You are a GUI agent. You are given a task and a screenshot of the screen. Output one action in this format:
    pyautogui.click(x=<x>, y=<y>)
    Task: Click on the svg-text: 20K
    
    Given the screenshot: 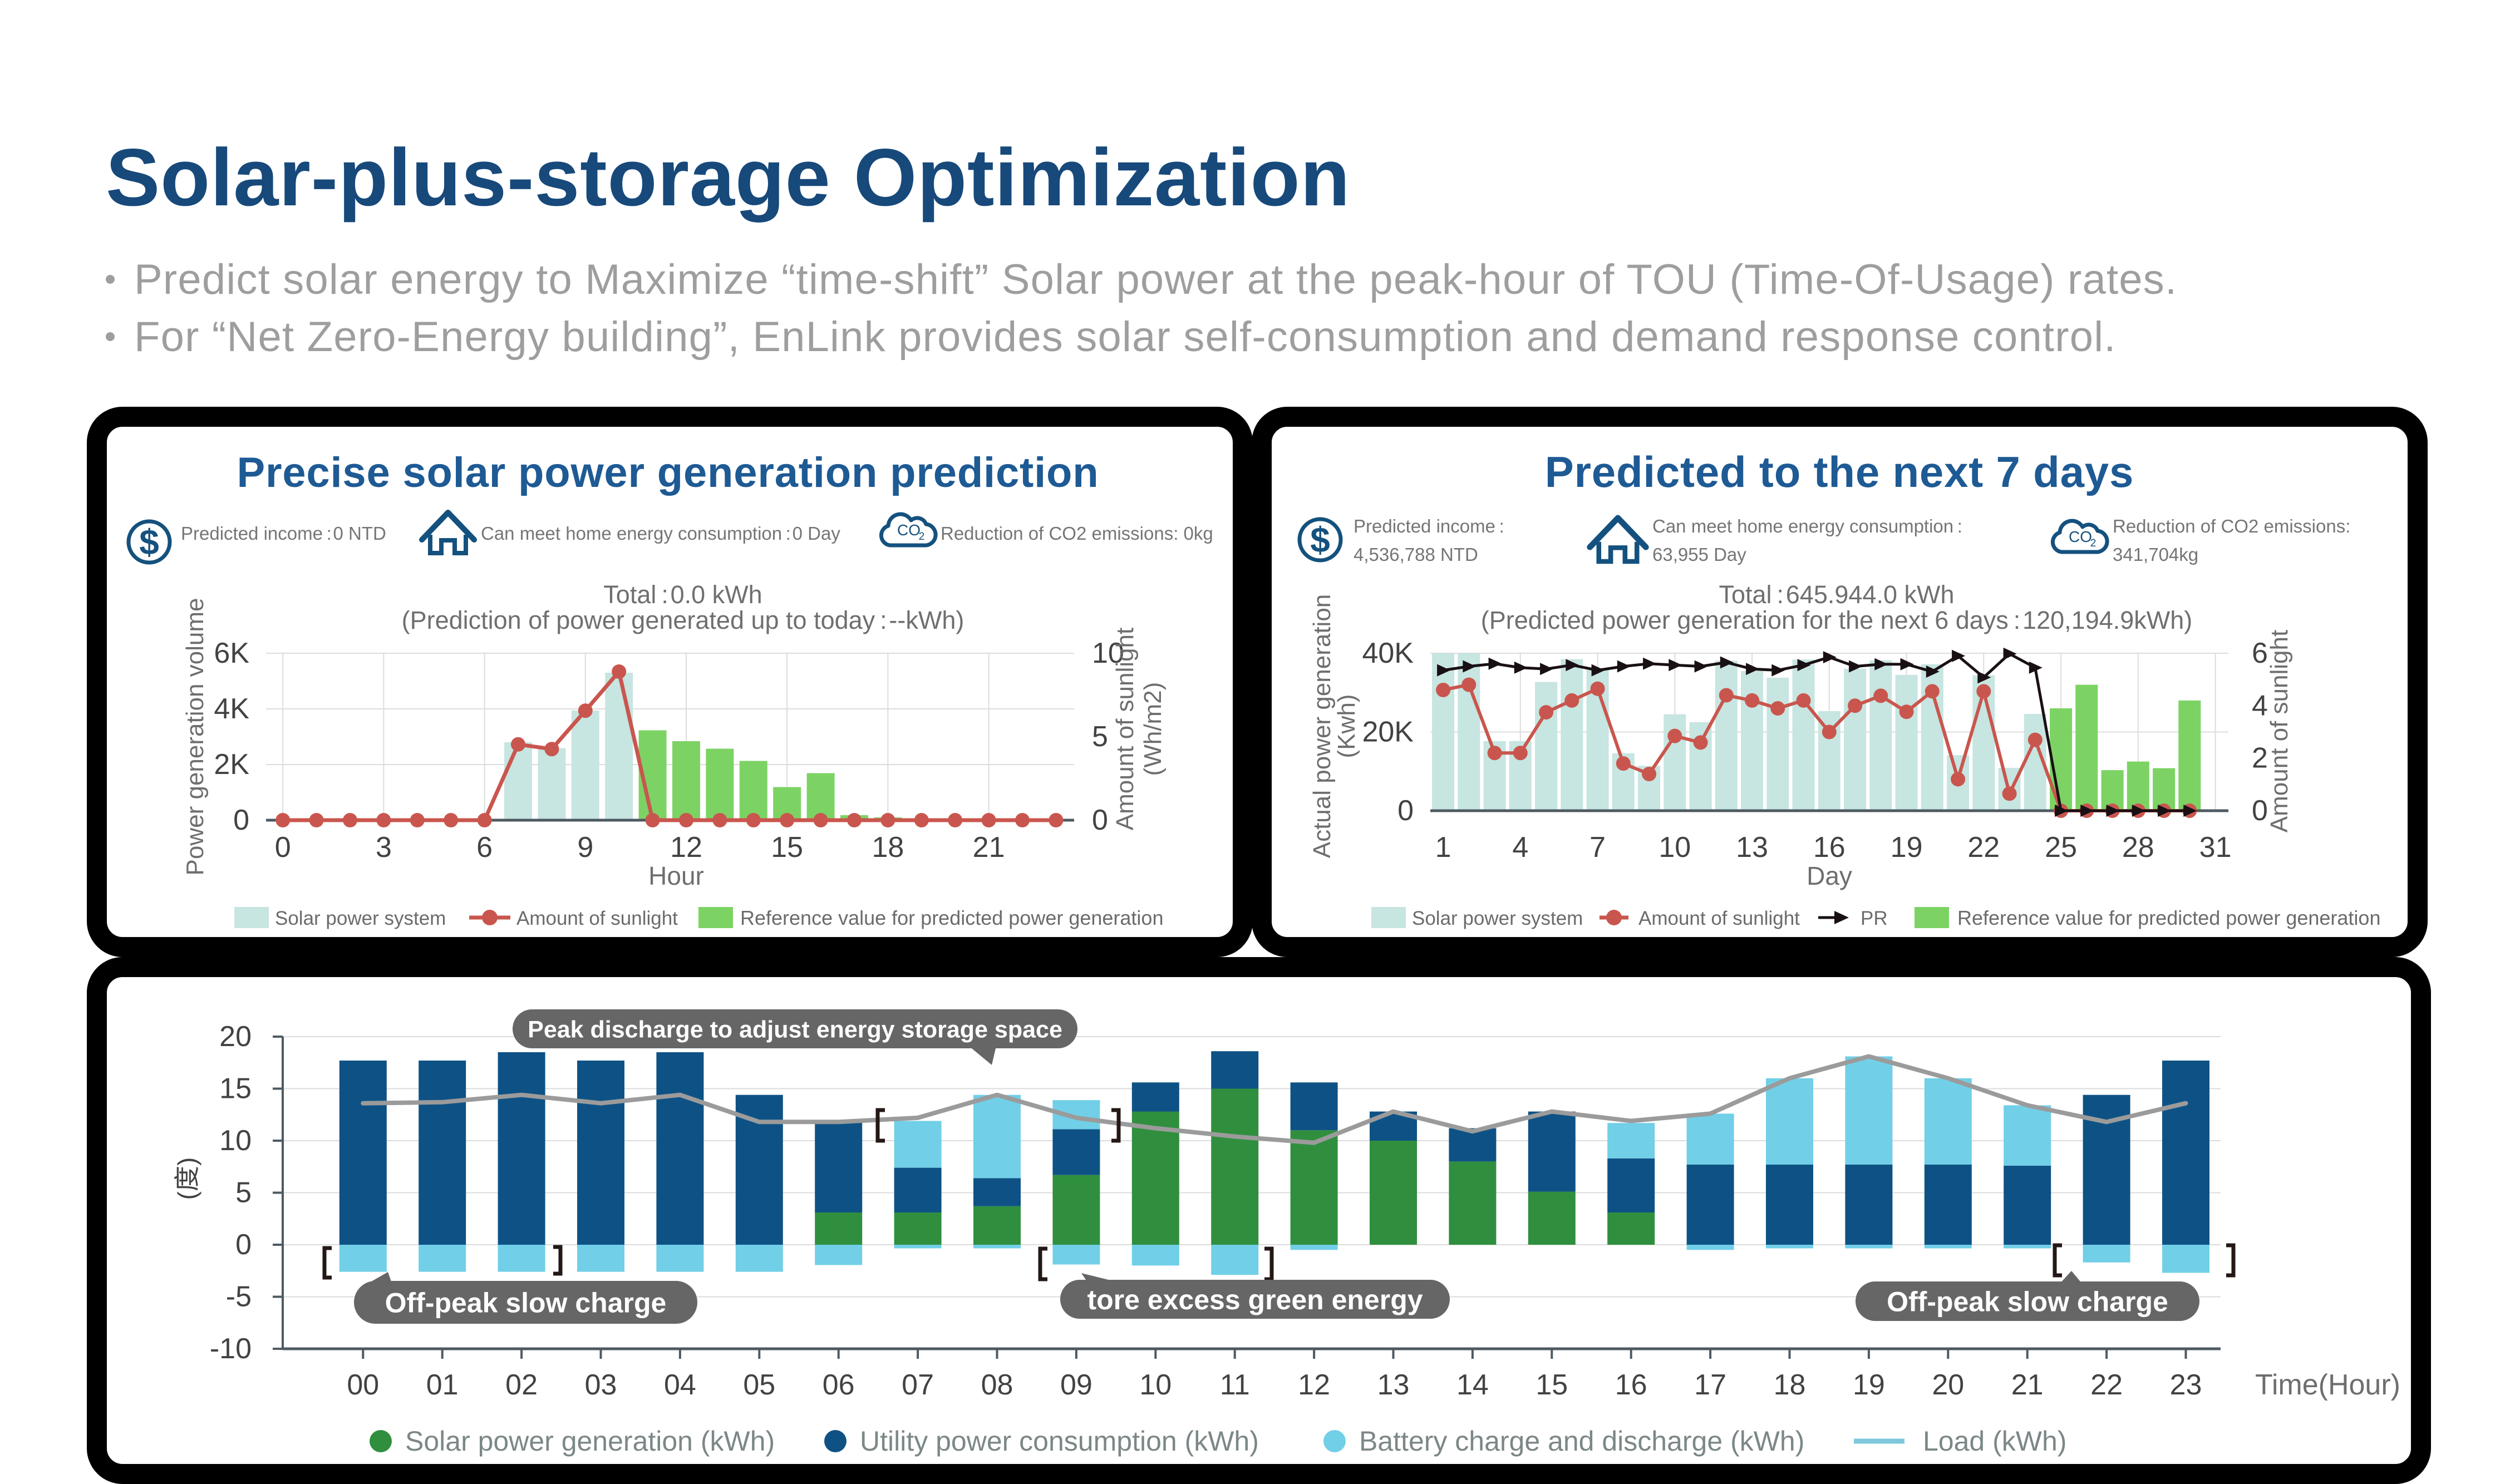 What is the action you would take?
    pyautogui.click(x=1388, y=732)
    